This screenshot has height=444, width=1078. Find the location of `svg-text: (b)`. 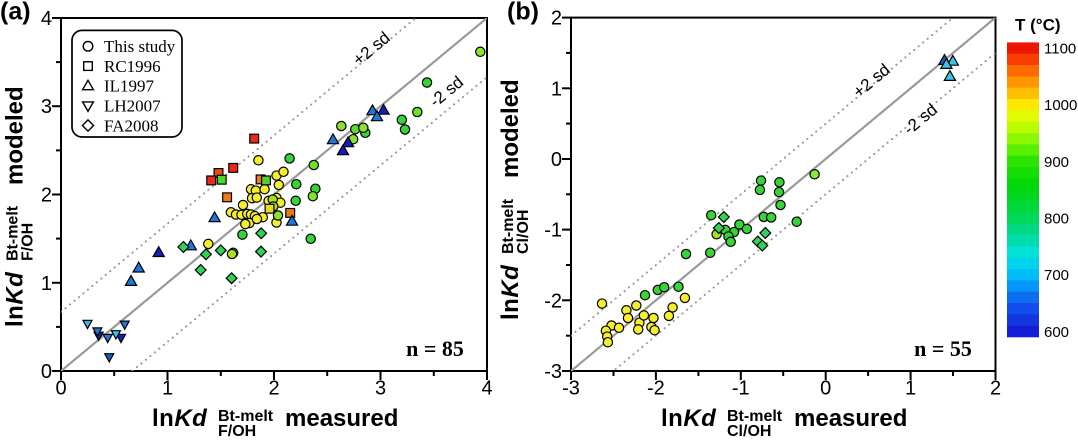

svg-text: (b) is located at coordinates (523, 13).